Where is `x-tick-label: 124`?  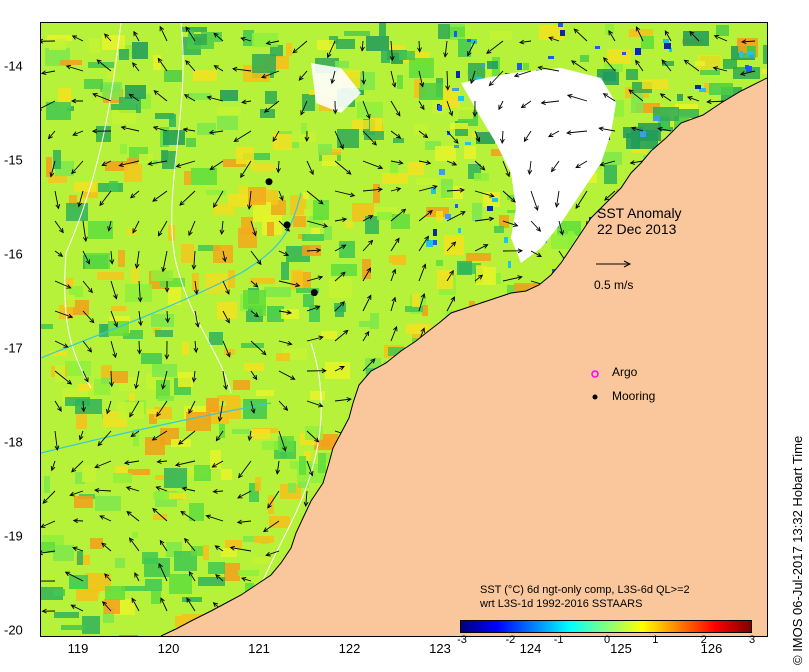
x-tick-label: 124 is located at coordinates (530, 648).